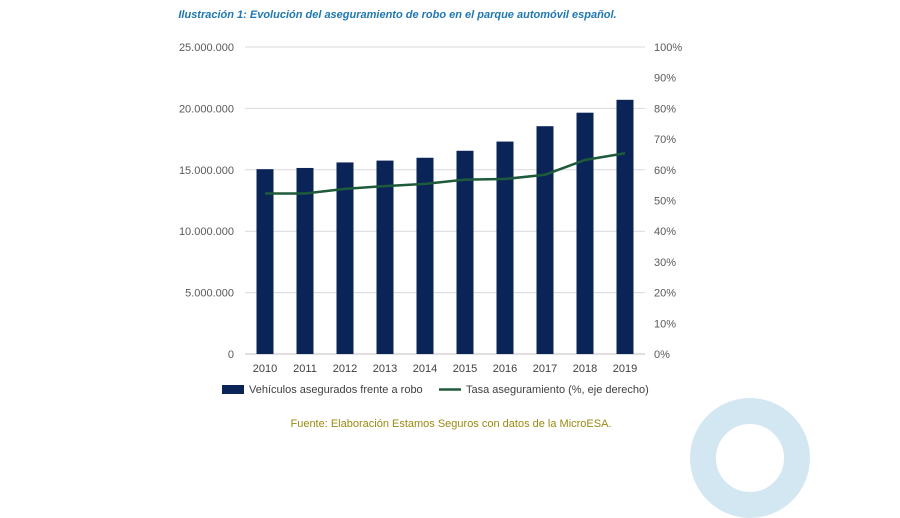 The width and height of the screenshot is (900, 518). I want to click on right-tick-label: 50%, so click(665, 202).